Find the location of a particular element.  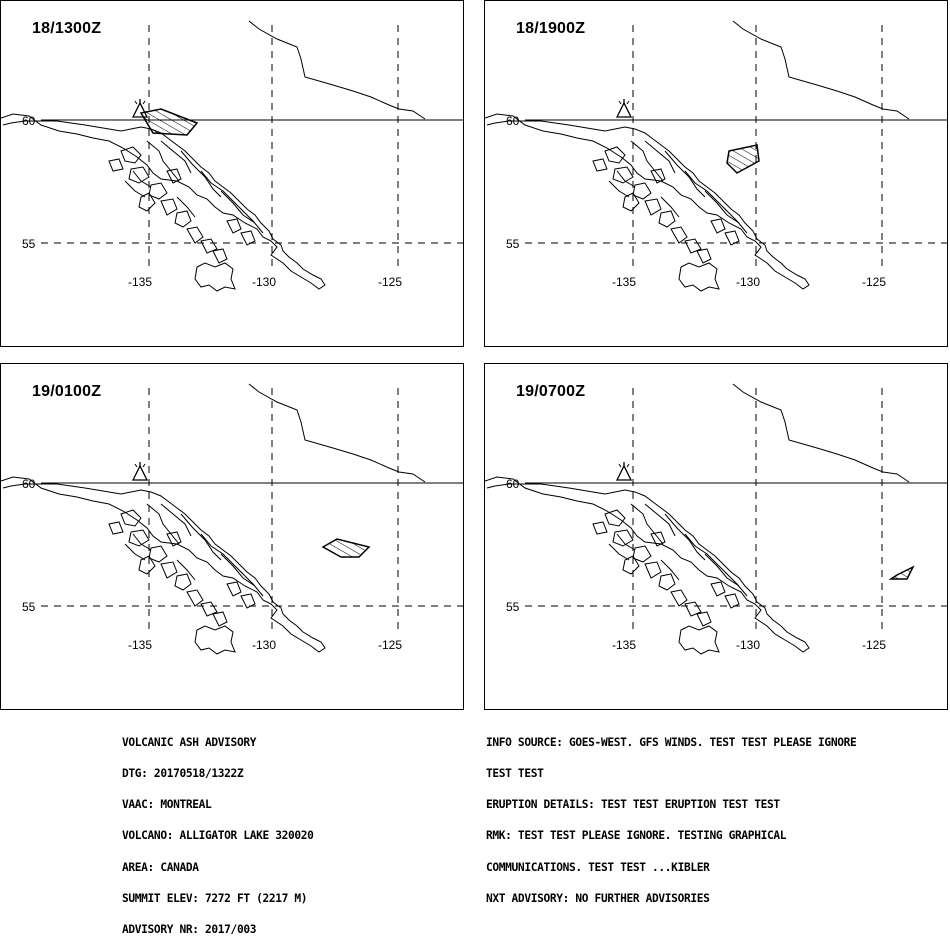

advisory-line: VAAC: MONTREAL is located at coordinates (167, 805).